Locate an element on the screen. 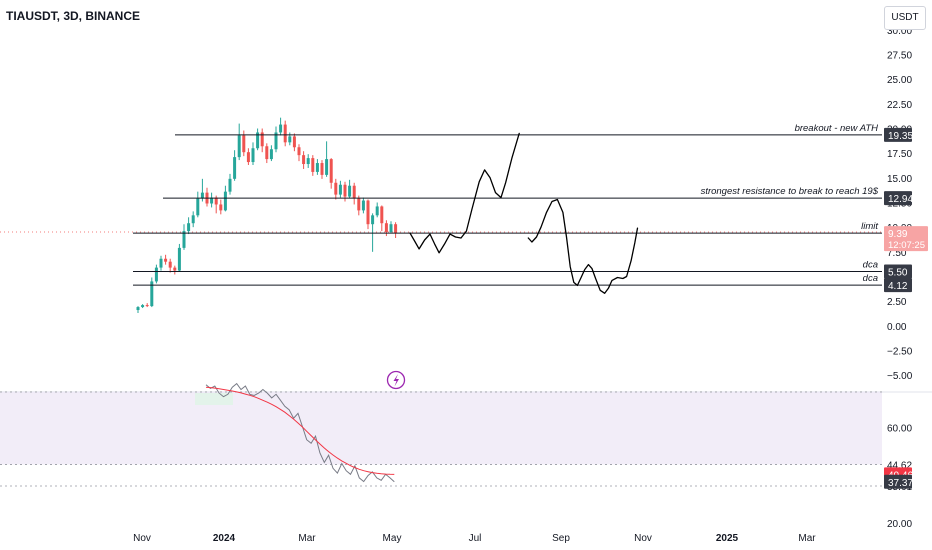  x-axis-label: Jul is located at coordinates (475, 538).